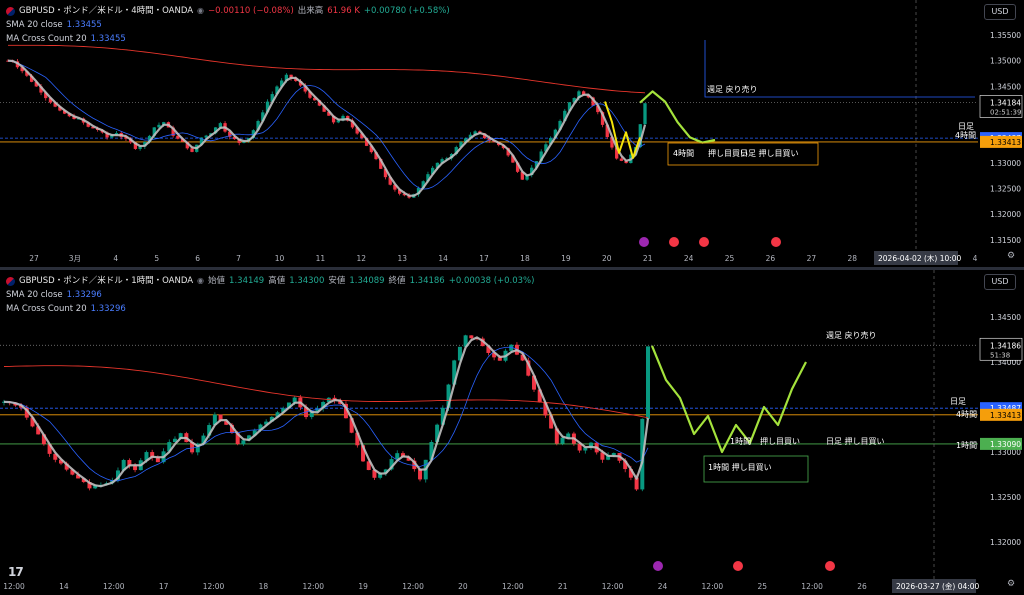  I want to click on pane-divider, so click(512, 268).